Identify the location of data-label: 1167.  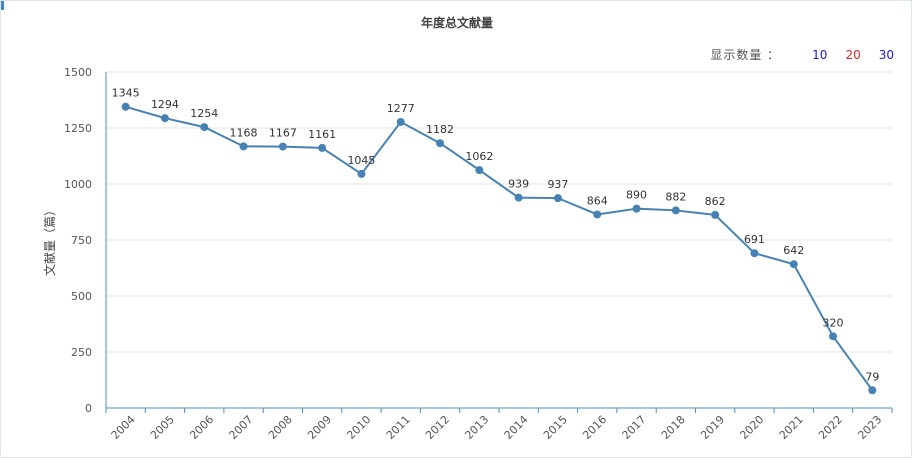
(283, 133).